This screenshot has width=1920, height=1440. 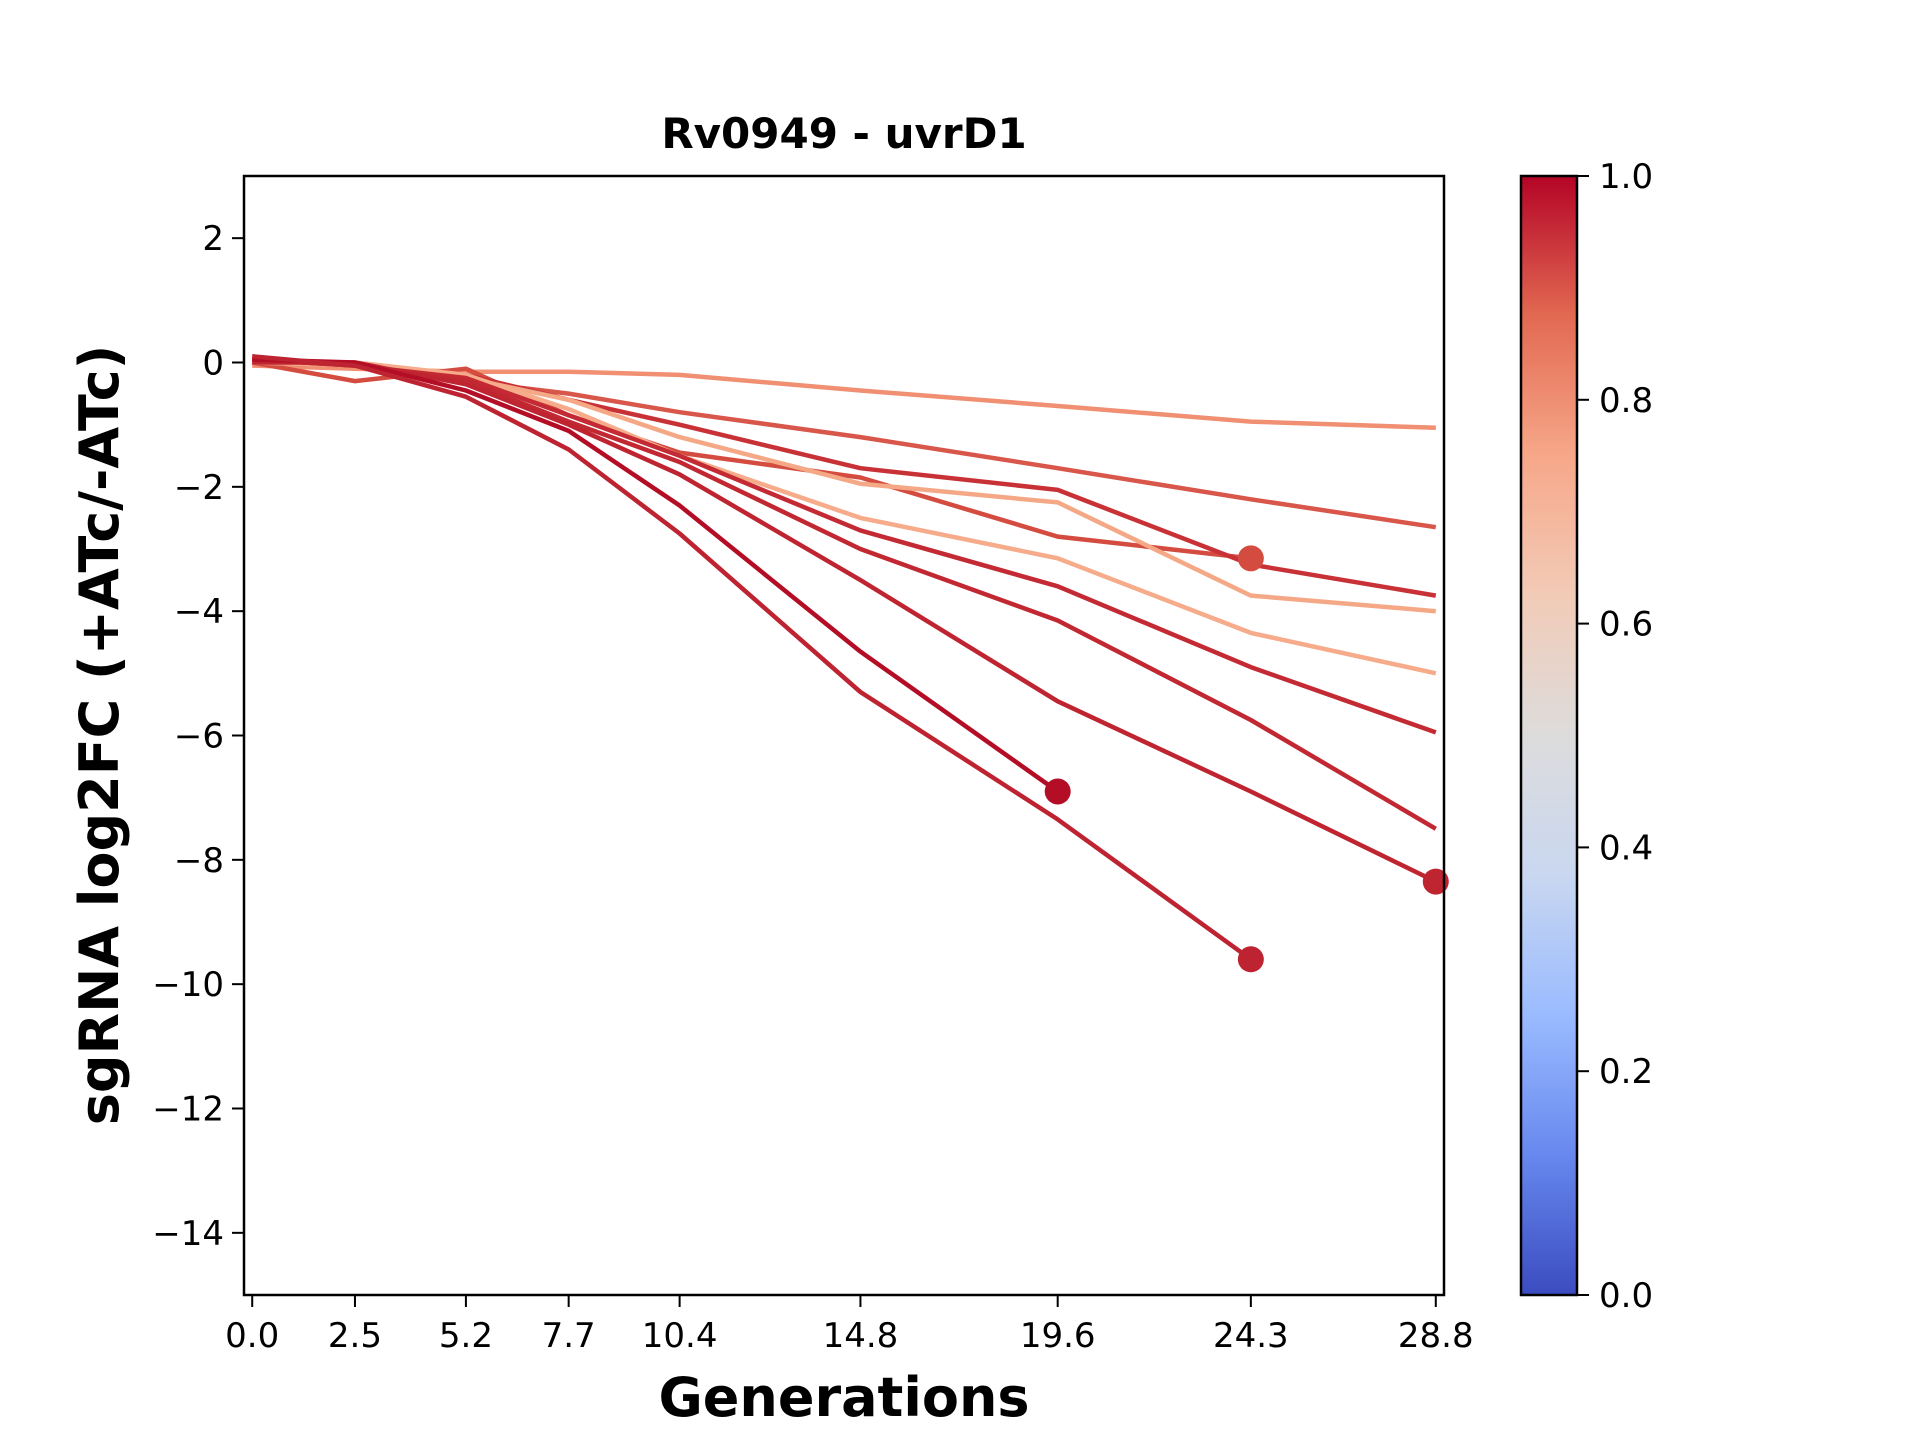 I want to click on chart-title: Rv0949 - uvrD1, so click(x=843, y=133).